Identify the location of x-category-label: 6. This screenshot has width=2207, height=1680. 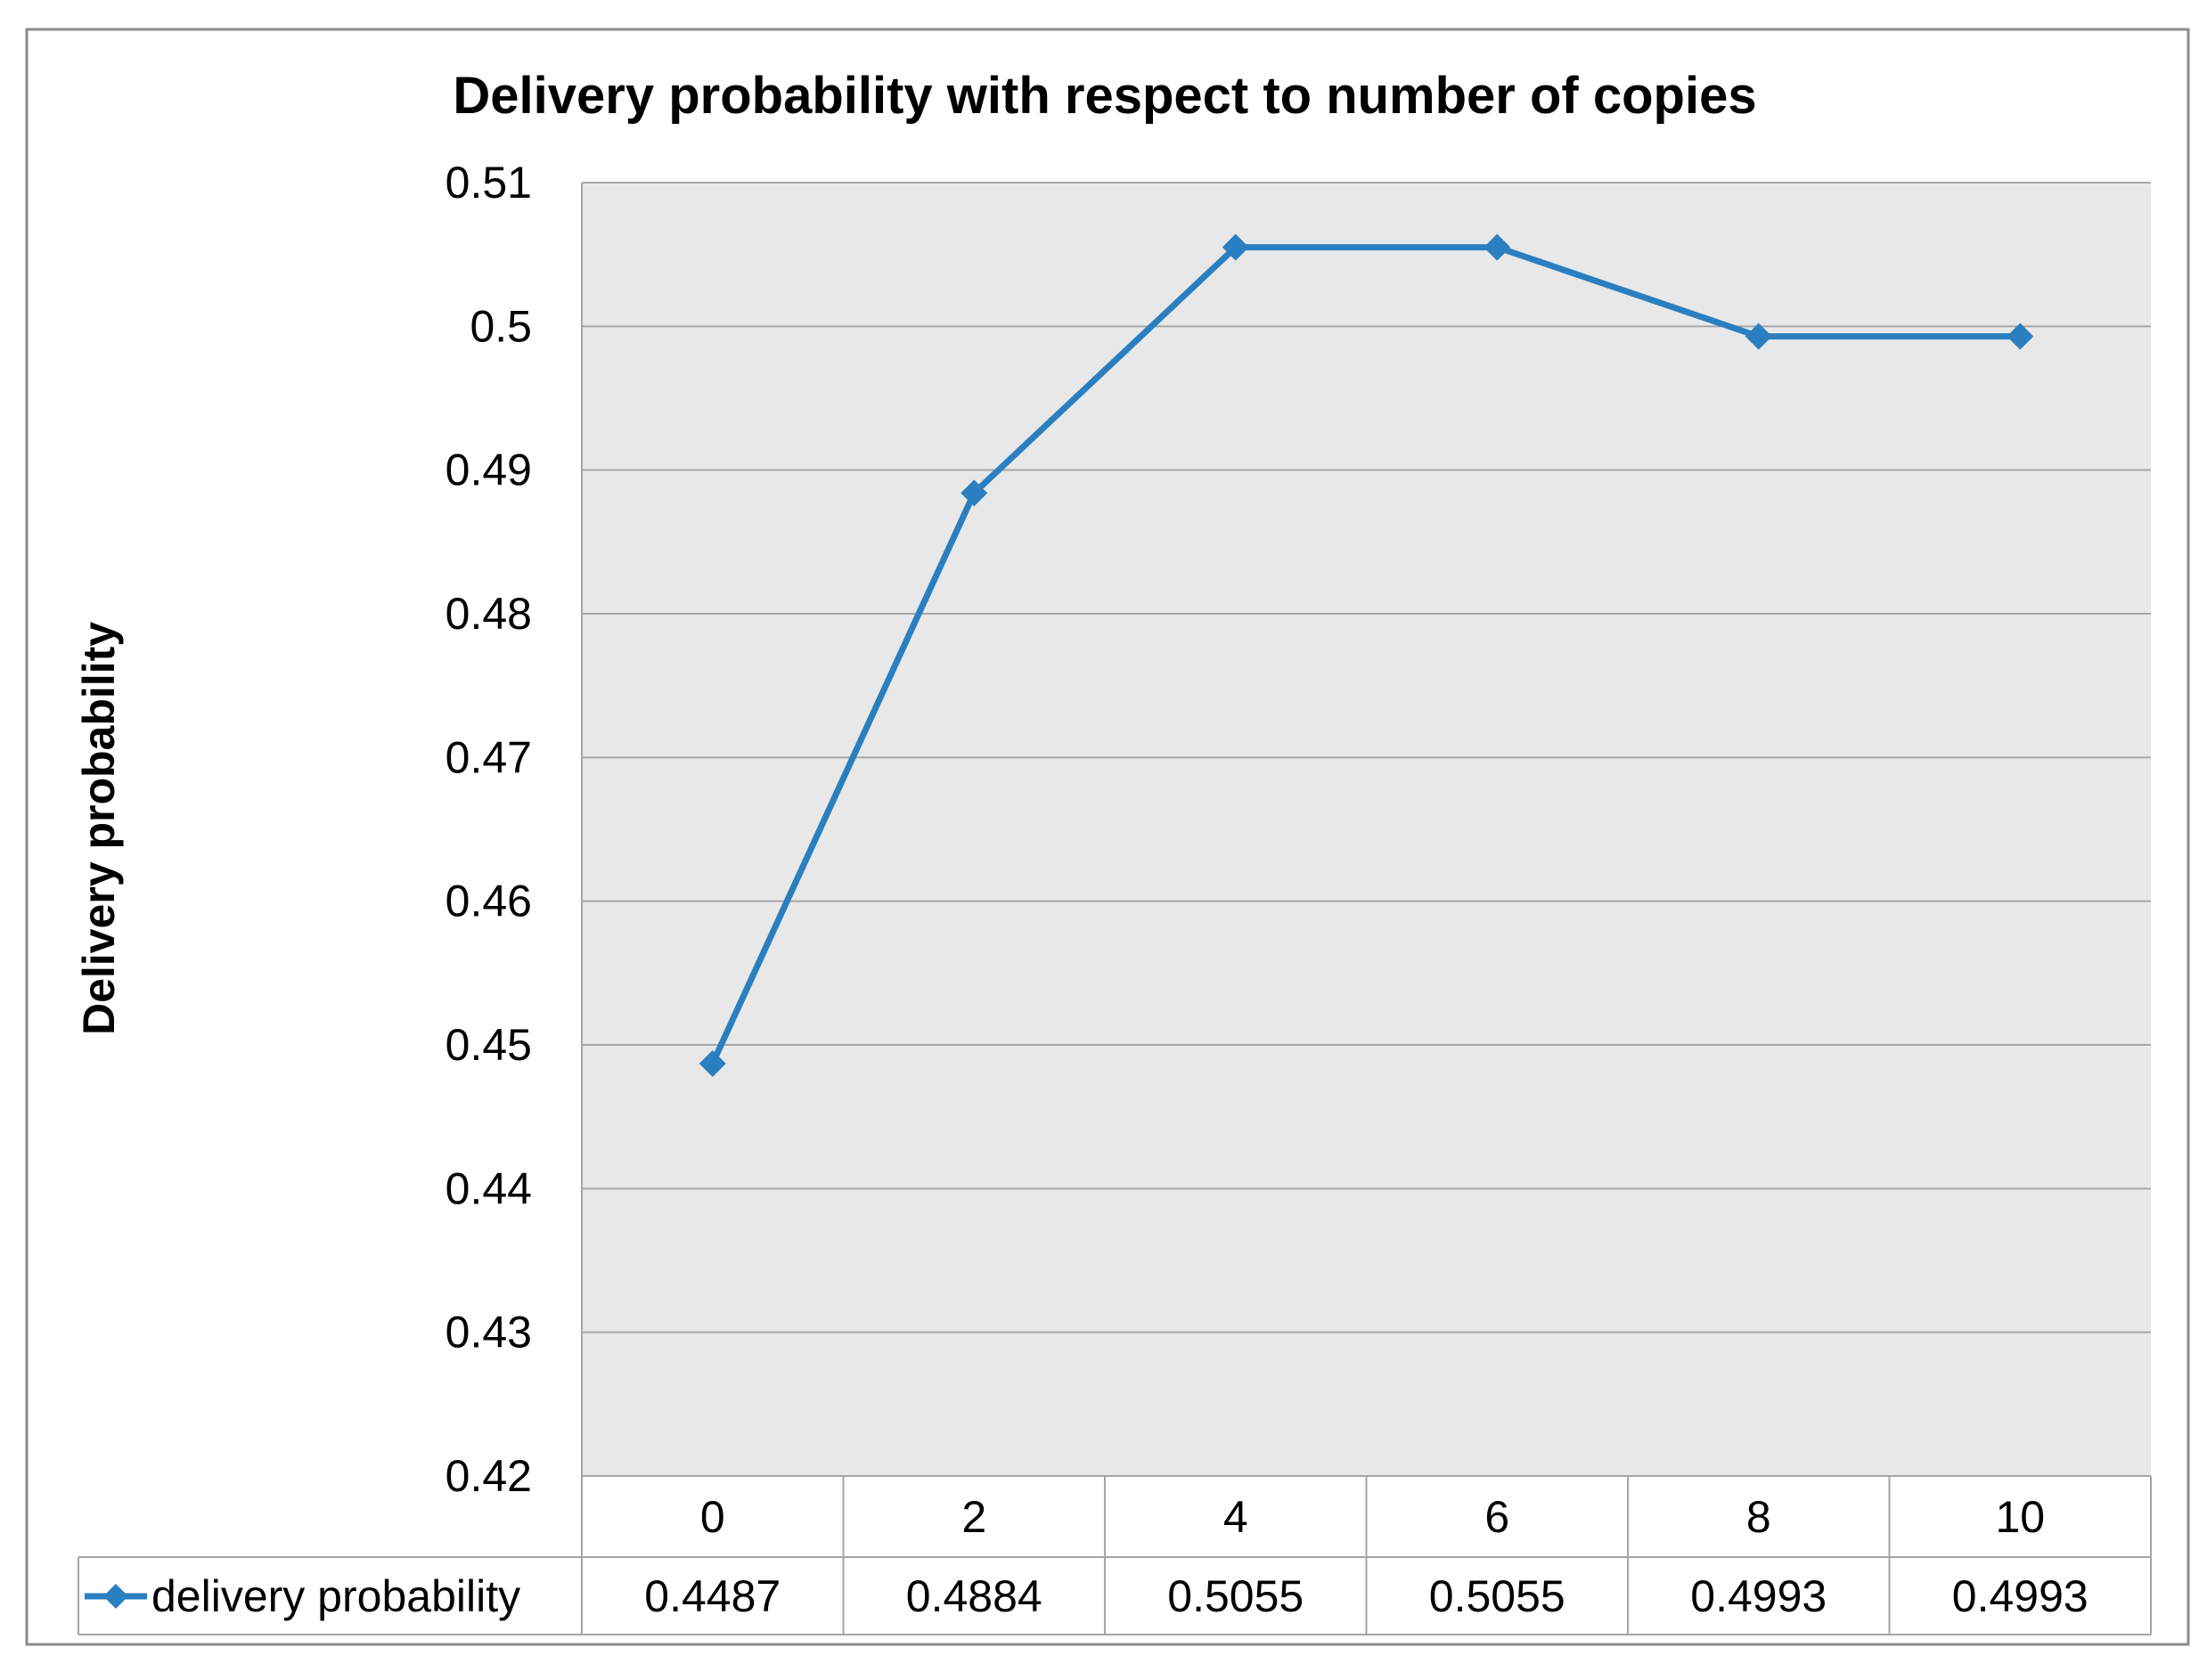
(1496, 1517).